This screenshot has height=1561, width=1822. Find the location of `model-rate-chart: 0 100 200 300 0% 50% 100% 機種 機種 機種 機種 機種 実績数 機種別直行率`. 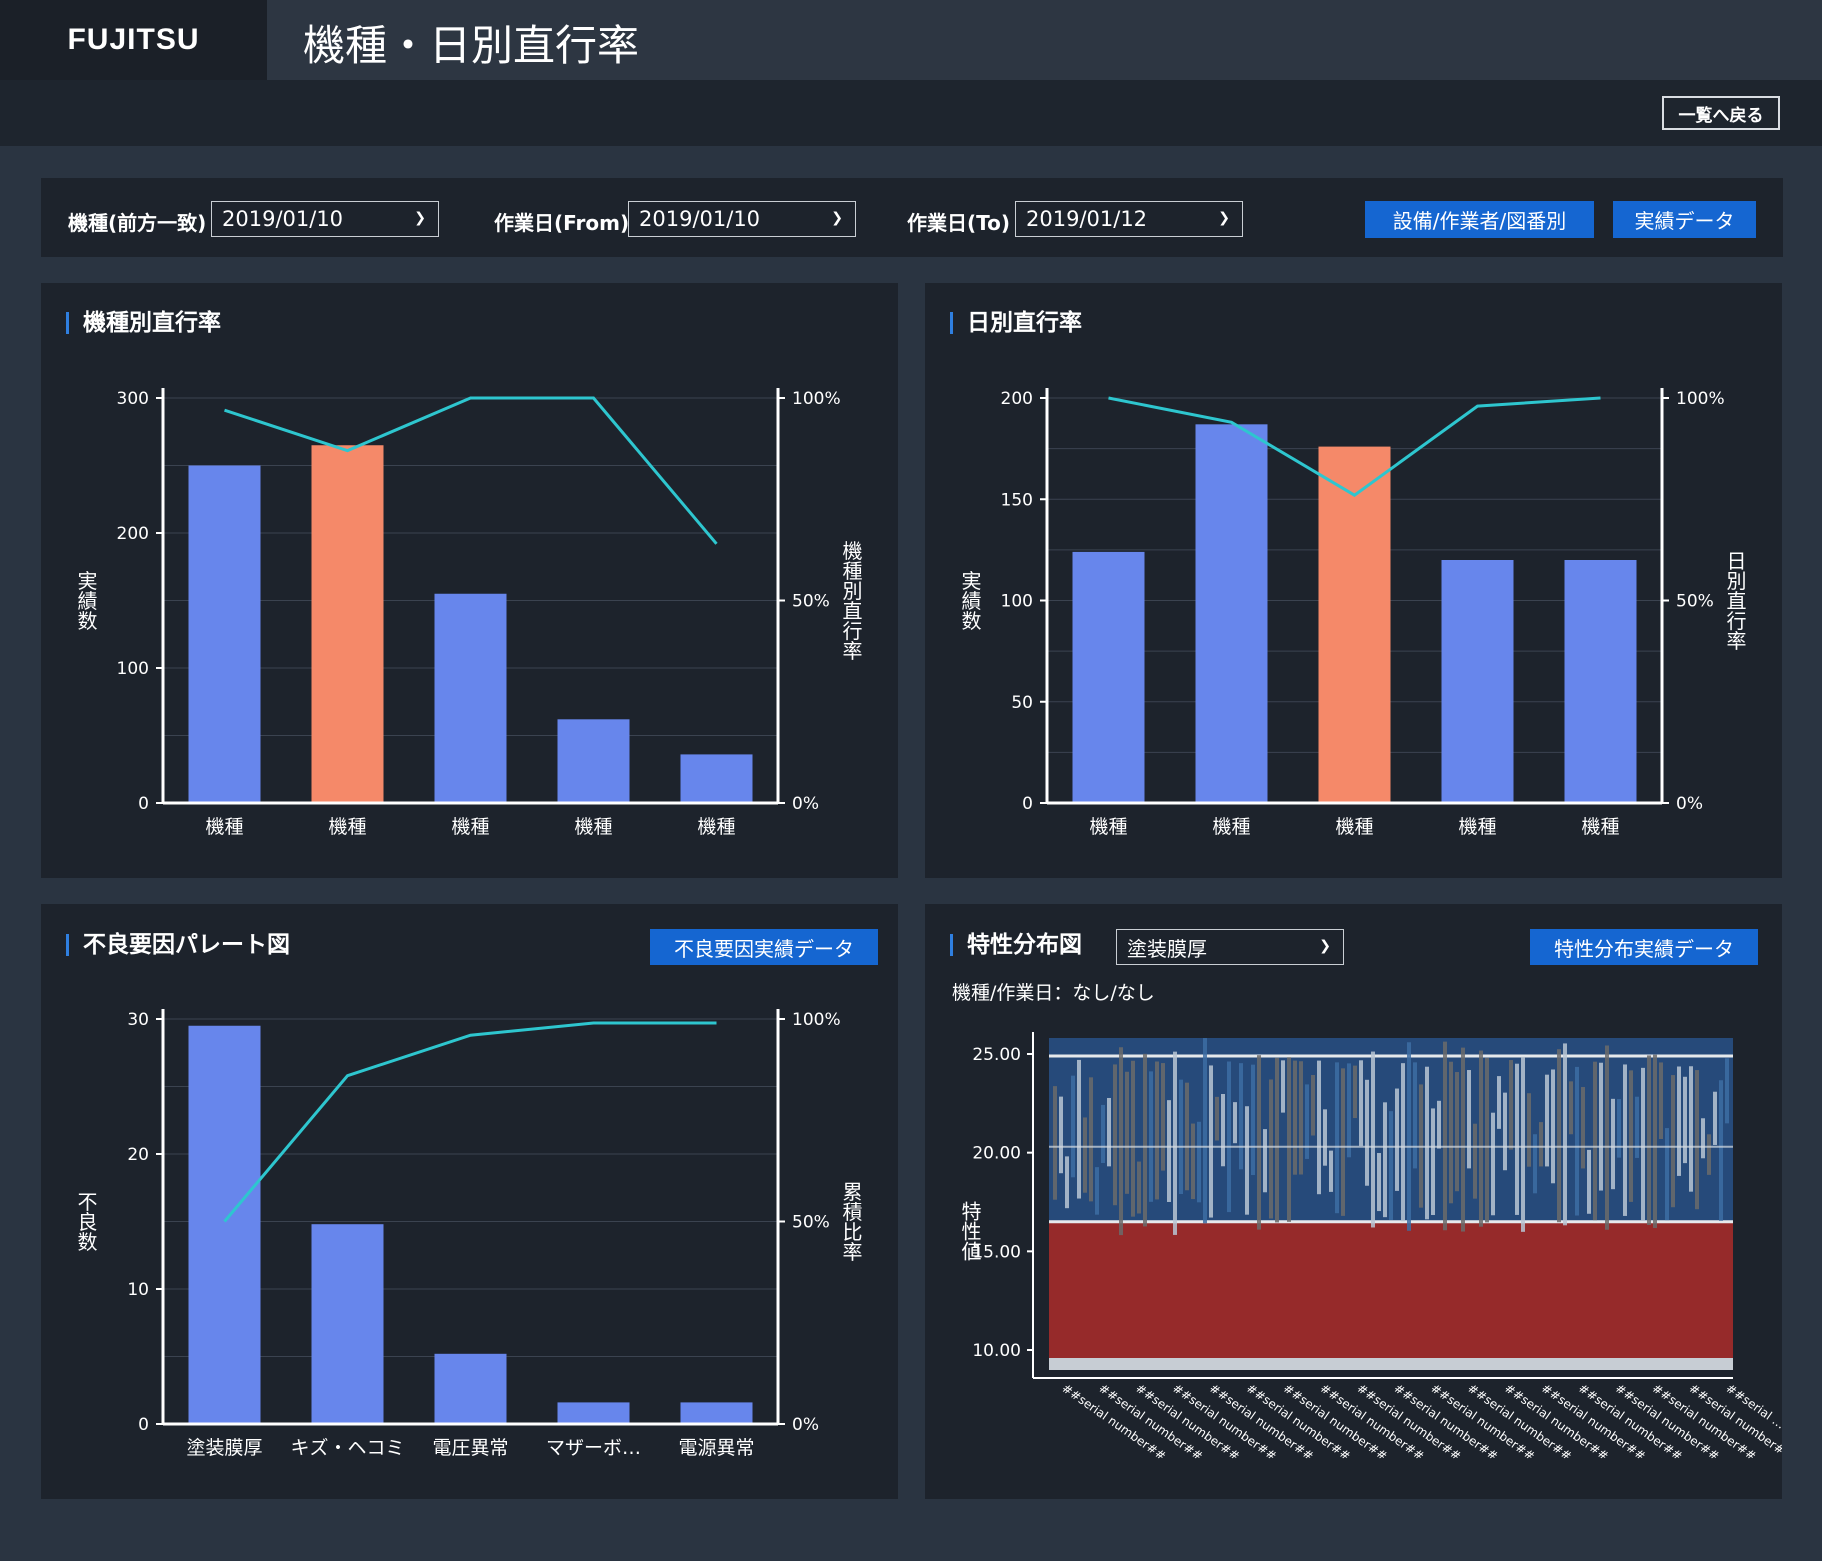

model-rate-chart: 0 100 200 300 0% 50% 100% 機種 機種 機種 機種 機種 実績数 機種別直行率 is located at coordinates (468, 613).